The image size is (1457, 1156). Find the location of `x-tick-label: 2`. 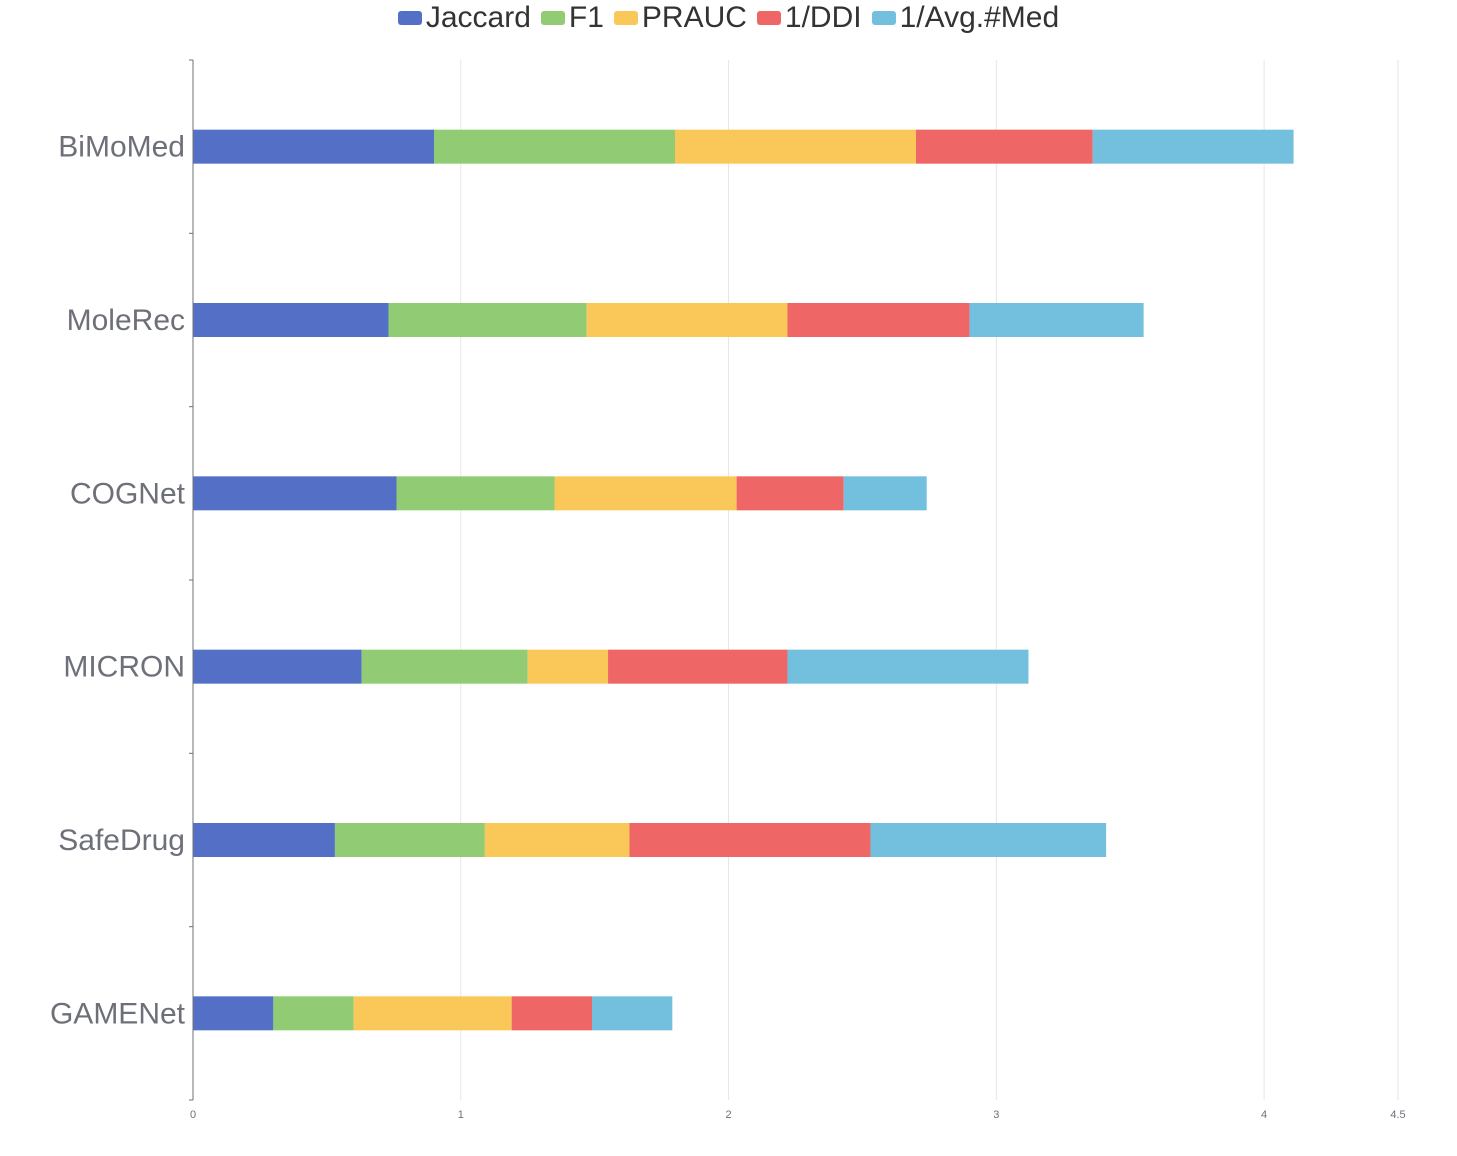

x-tick-label: 2 is located at coordinates (728, 1115).